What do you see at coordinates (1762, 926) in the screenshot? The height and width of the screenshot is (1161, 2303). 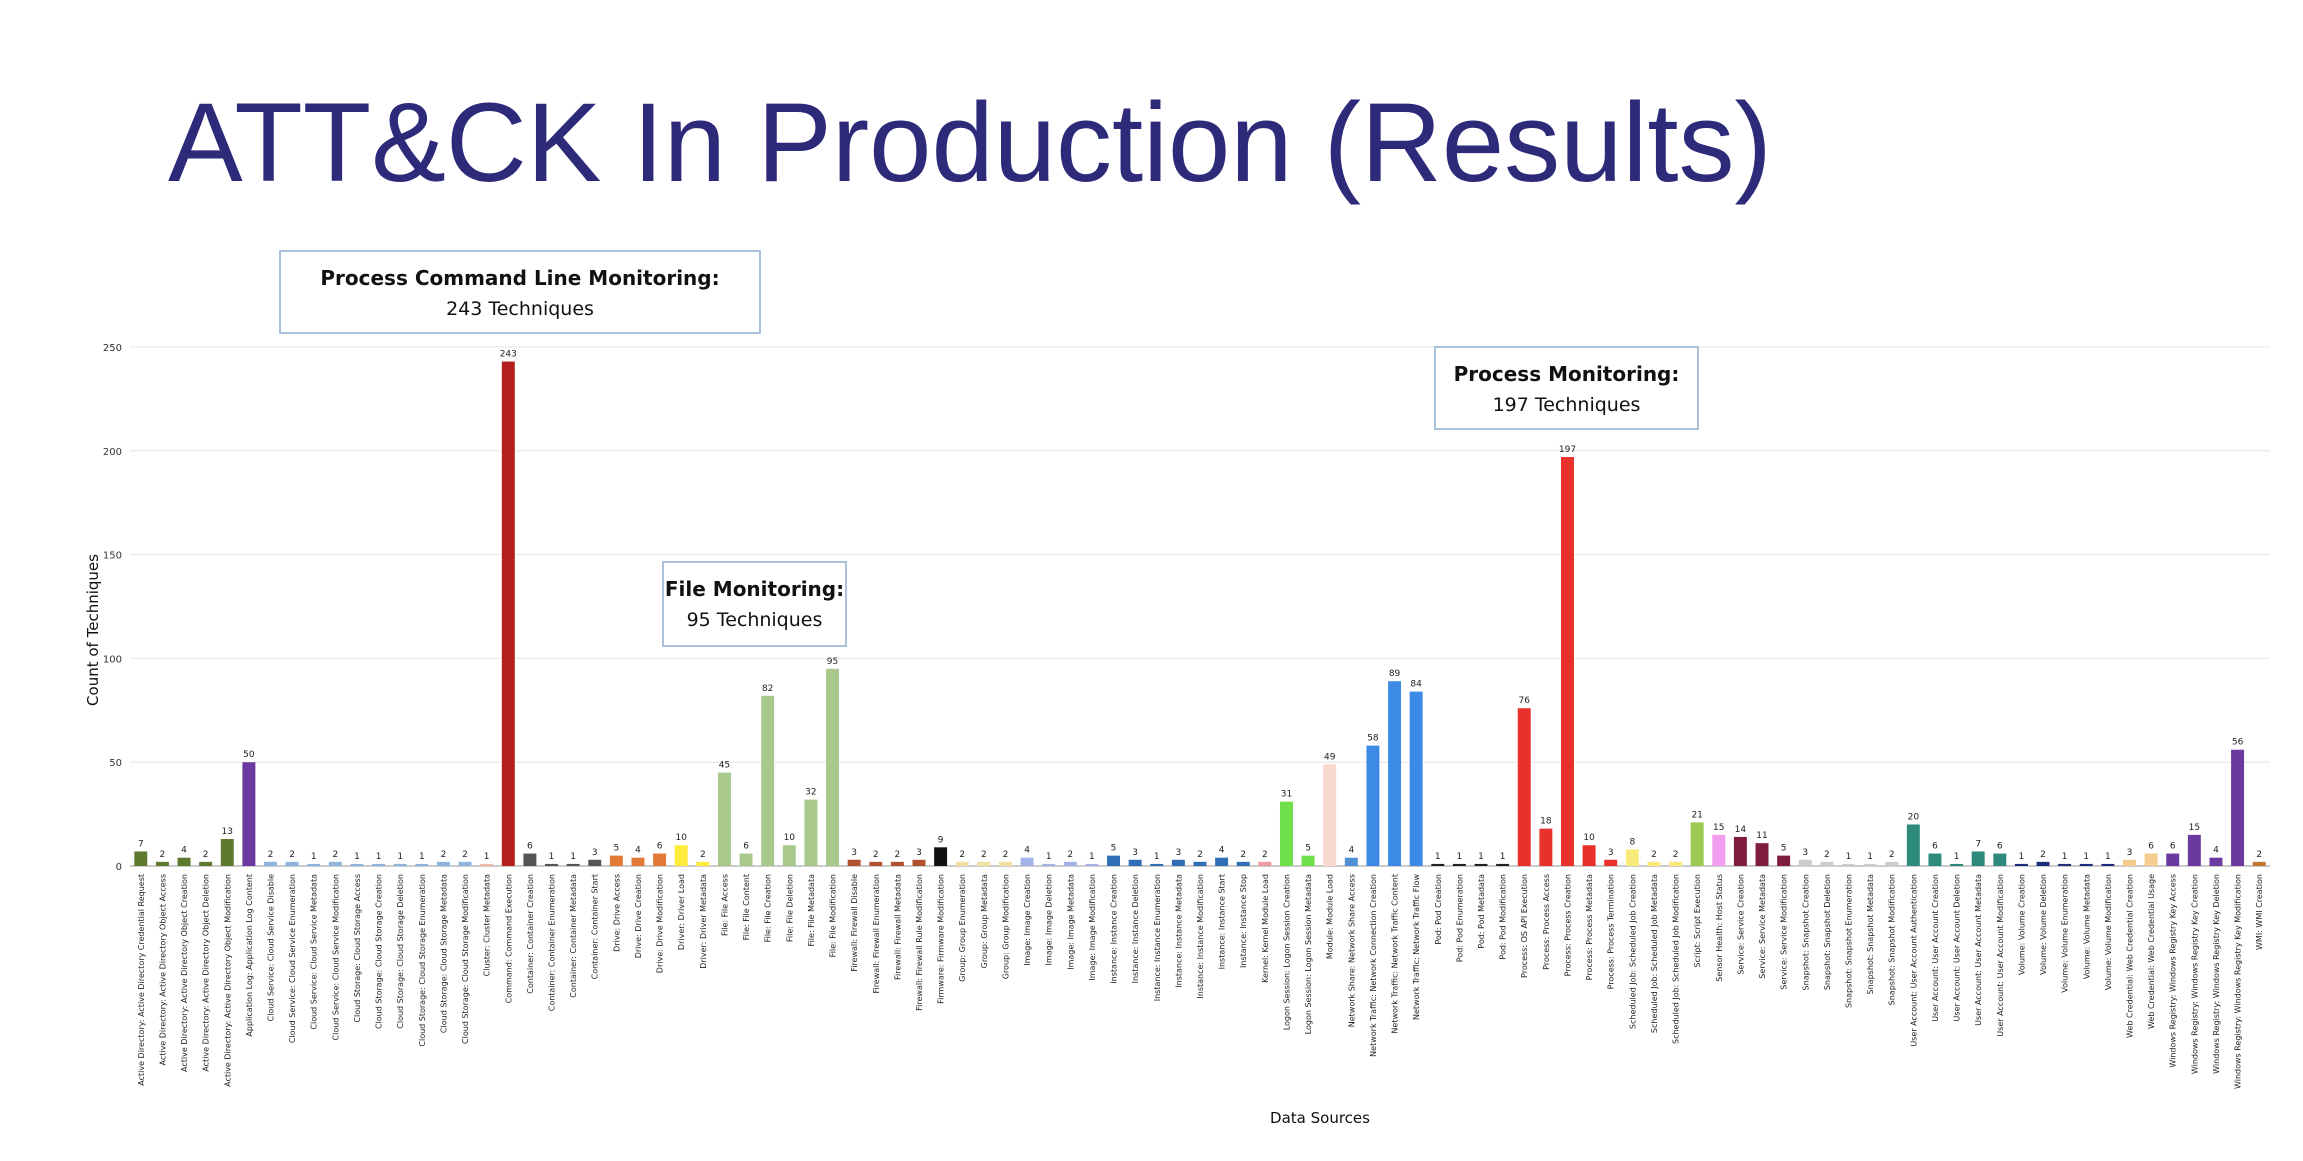 I see `x-tick-label: Service: Service Metadata` at bounding box center [1762, 926].